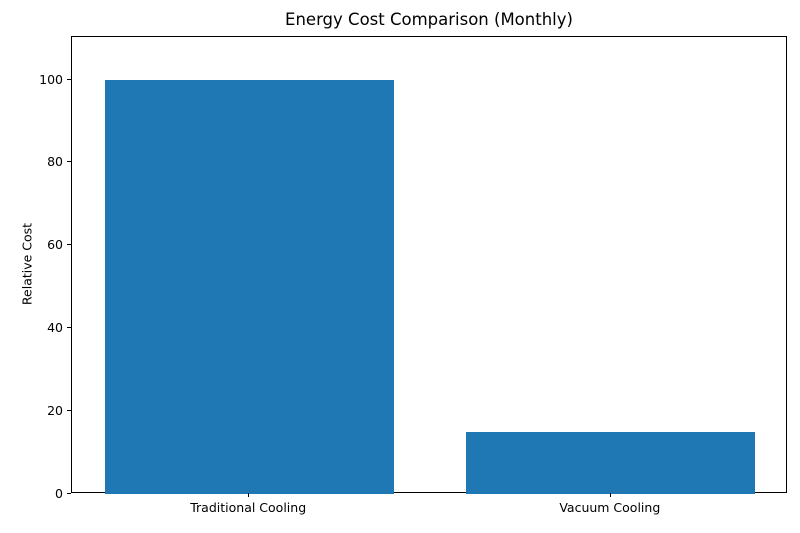 This screenshot has height=533, width=800. What do you see at coordinates (429, 19) in the screenshot?
I see `chart-title: Energy Cost Comparison (Monthly)` at bounding box center [429, 19].